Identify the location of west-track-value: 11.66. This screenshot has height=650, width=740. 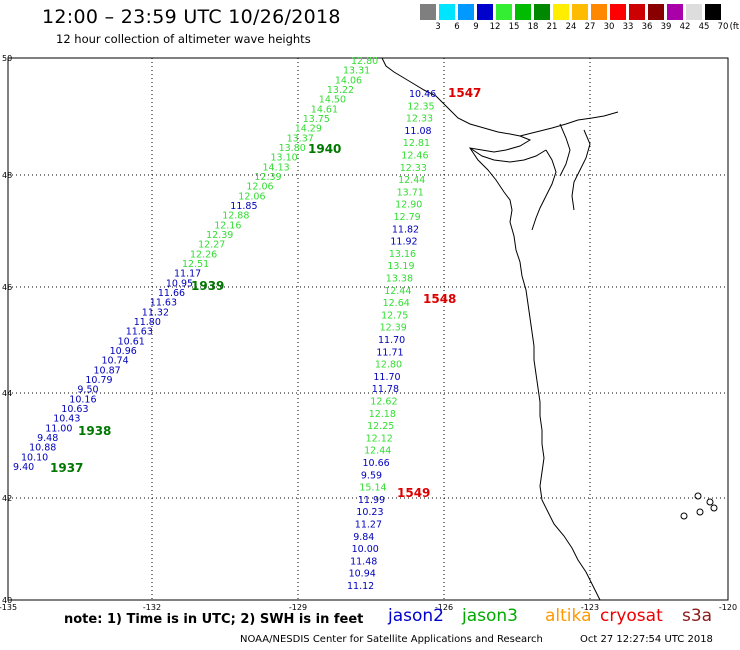
(171, 293).